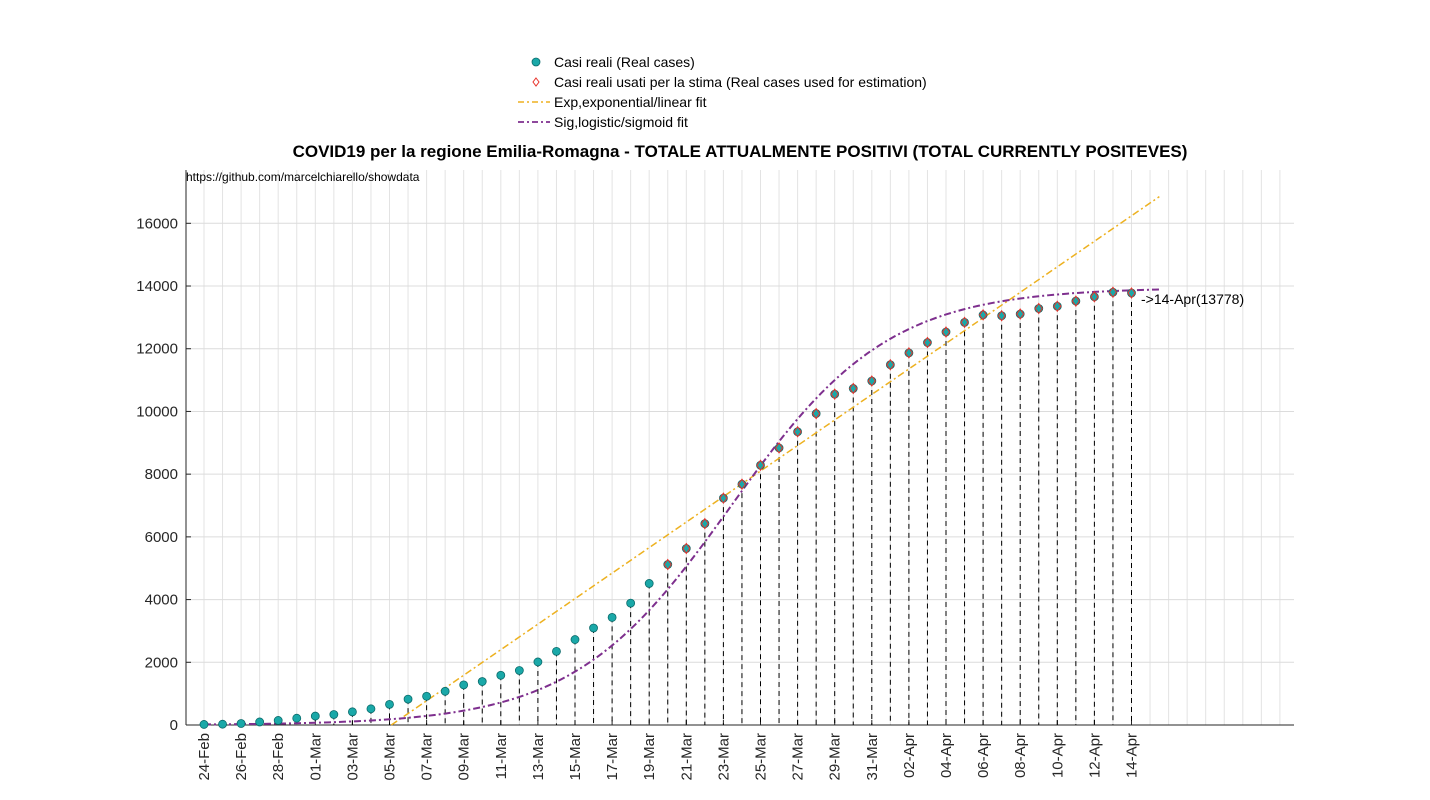 The width and height of the screenshot is (1430, 800). Describe the element at coordinates (1193, 299) in the screenshot. I see `last-value-annotation: ->14-Apr(13778)` at that location.